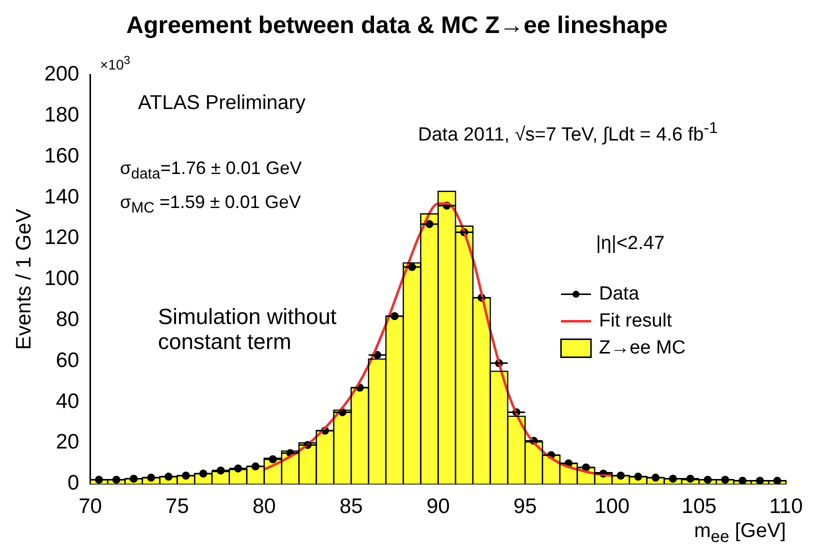 This screenshot has width=817, height=556. Describe the element at coordinates (630, 244) in the screenshot. I see `annotation: |η|<2.47` at that location.